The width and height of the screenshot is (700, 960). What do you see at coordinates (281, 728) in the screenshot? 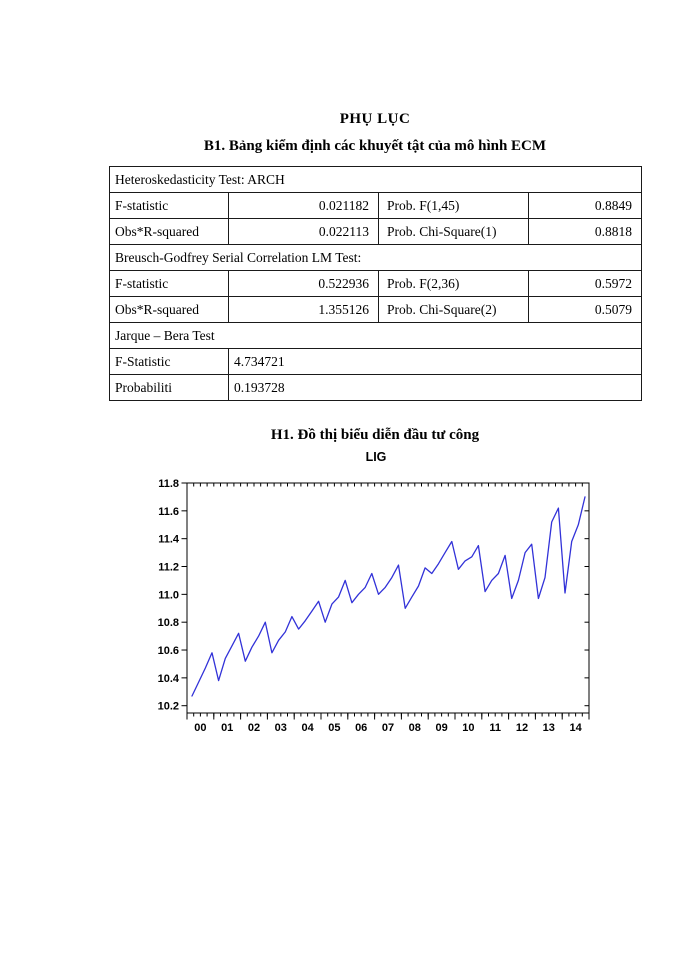
I see `svg-text: 03` at bounding box center [281, 728].